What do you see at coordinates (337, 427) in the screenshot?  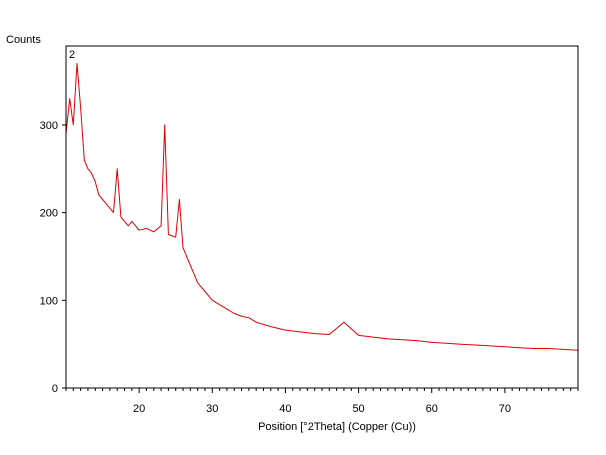 I see `x-axis-label: Position [°2Theta] (Copper (Cu))` at bounding box center [337, 427].